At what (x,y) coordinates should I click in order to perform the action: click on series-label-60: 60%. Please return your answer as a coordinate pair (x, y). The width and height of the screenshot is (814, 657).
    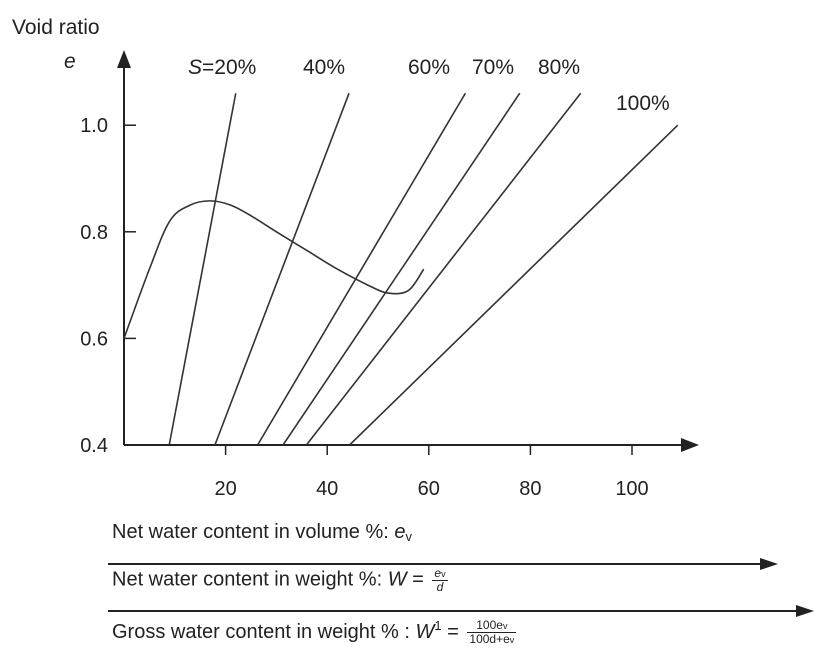
    Looking at the image, I should click on (429, 67).